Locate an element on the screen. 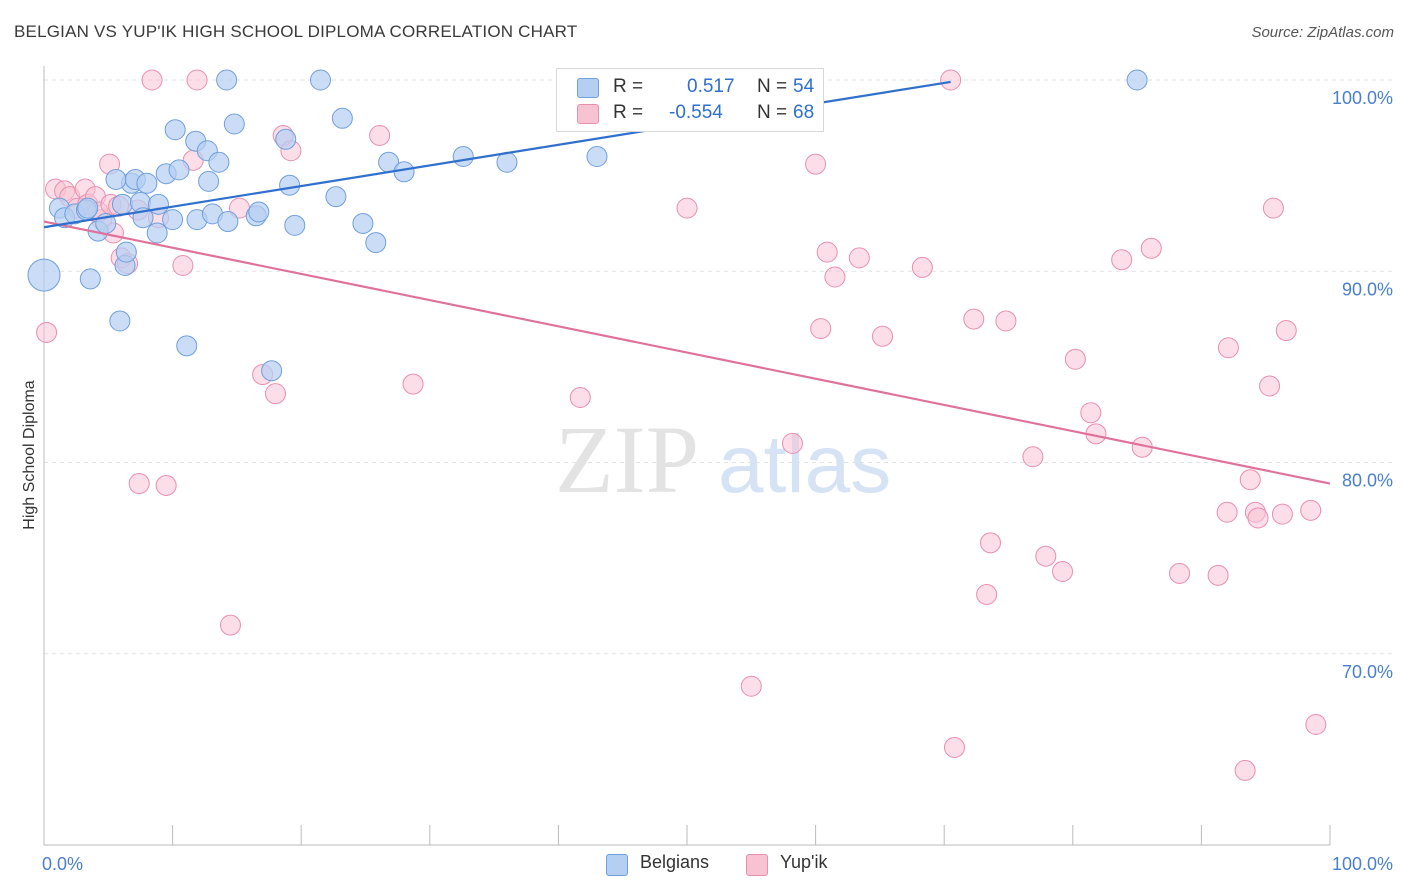 Image resolution: width=1406 pixels, height=892 pixels. belgians-n-value: 54 is located at coordinates (804, 86).